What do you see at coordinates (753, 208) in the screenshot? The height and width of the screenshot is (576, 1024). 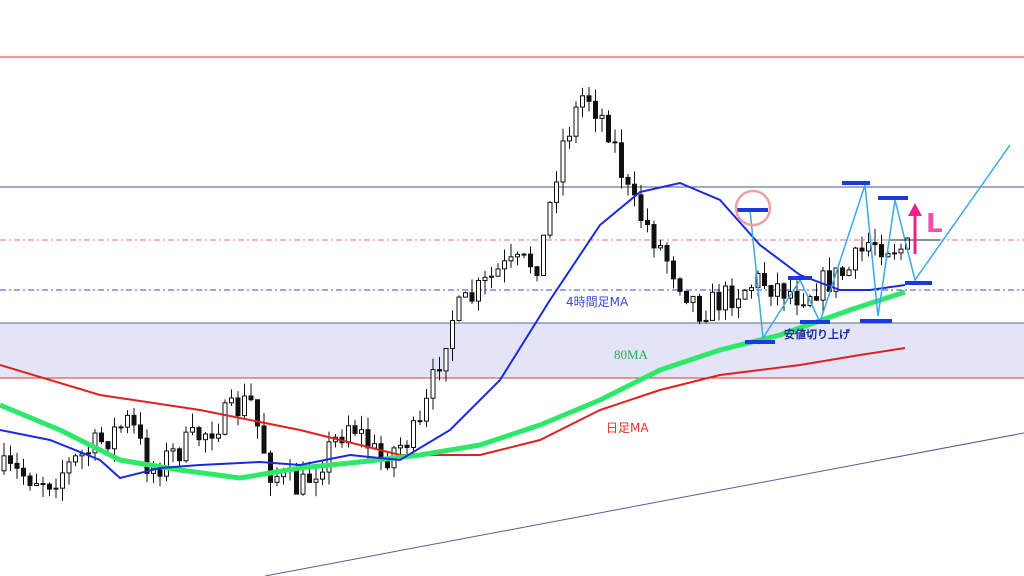 I see `highlight-circle` at bounding box center [753, 208].